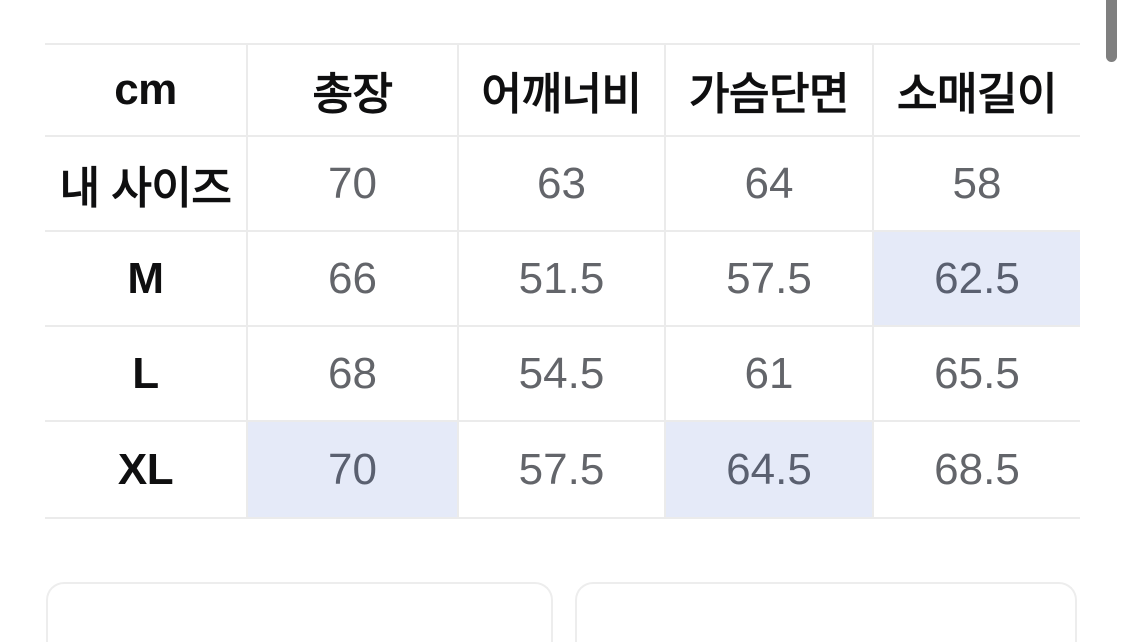  What do you see at coordinates (977, 91) in the screenshot?
I see `header-sleeve-length: 소매길이` at bounding box center [977, 91].